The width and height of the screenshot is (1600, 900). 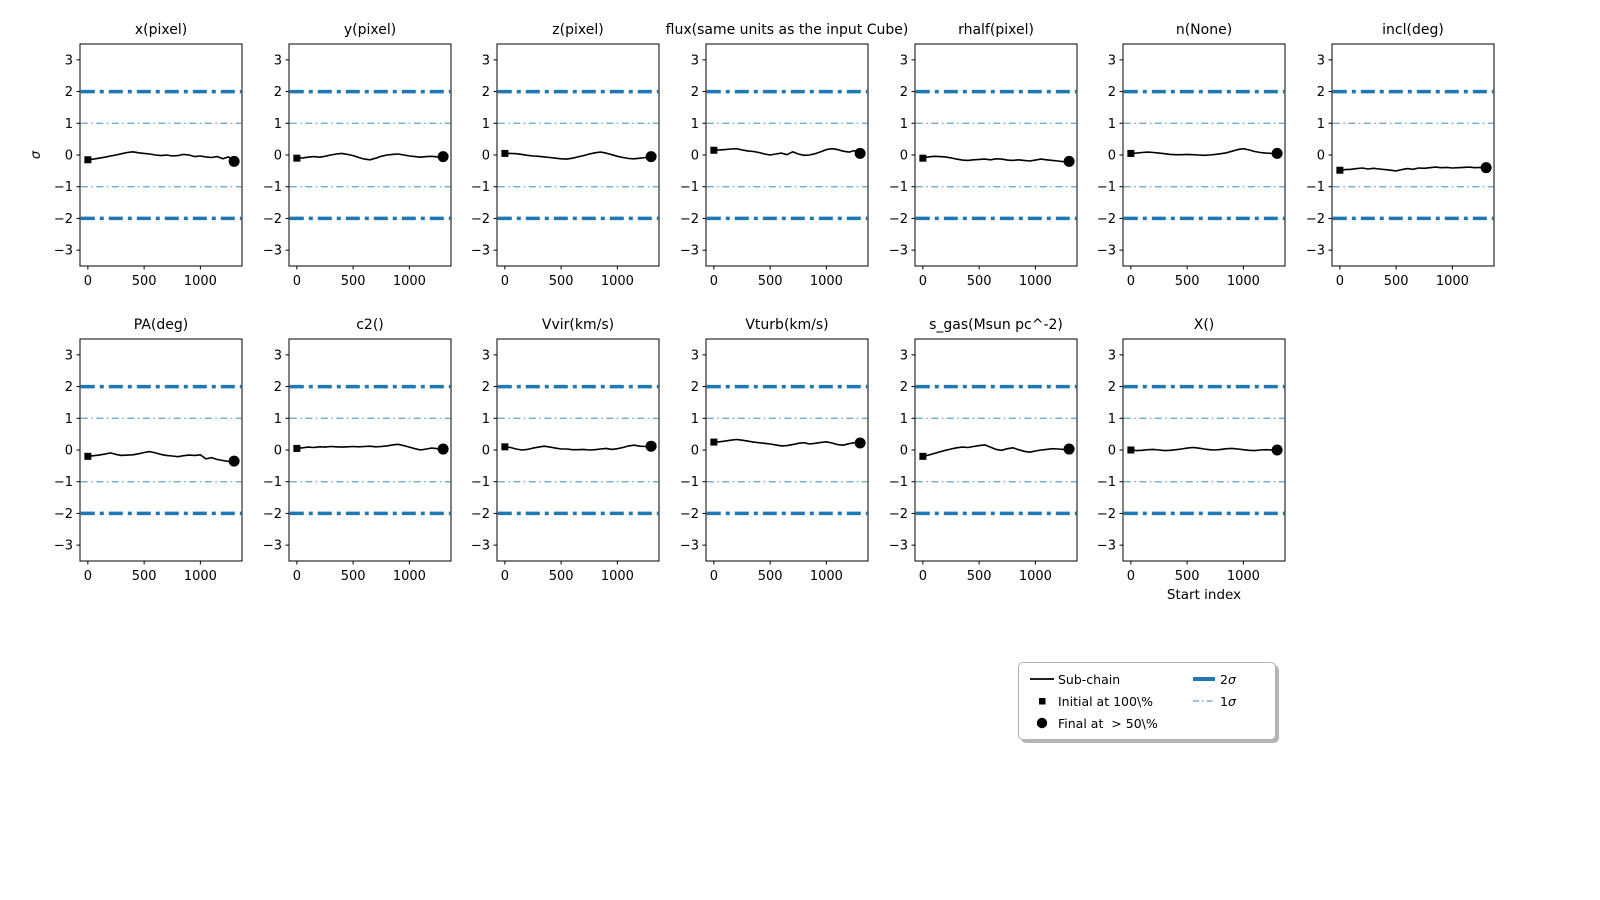 I want to click on subplot-n-none: n(None) 3 2 1 0 −1 −2 −3 0 500 1000, so click(x=1191, y=155).